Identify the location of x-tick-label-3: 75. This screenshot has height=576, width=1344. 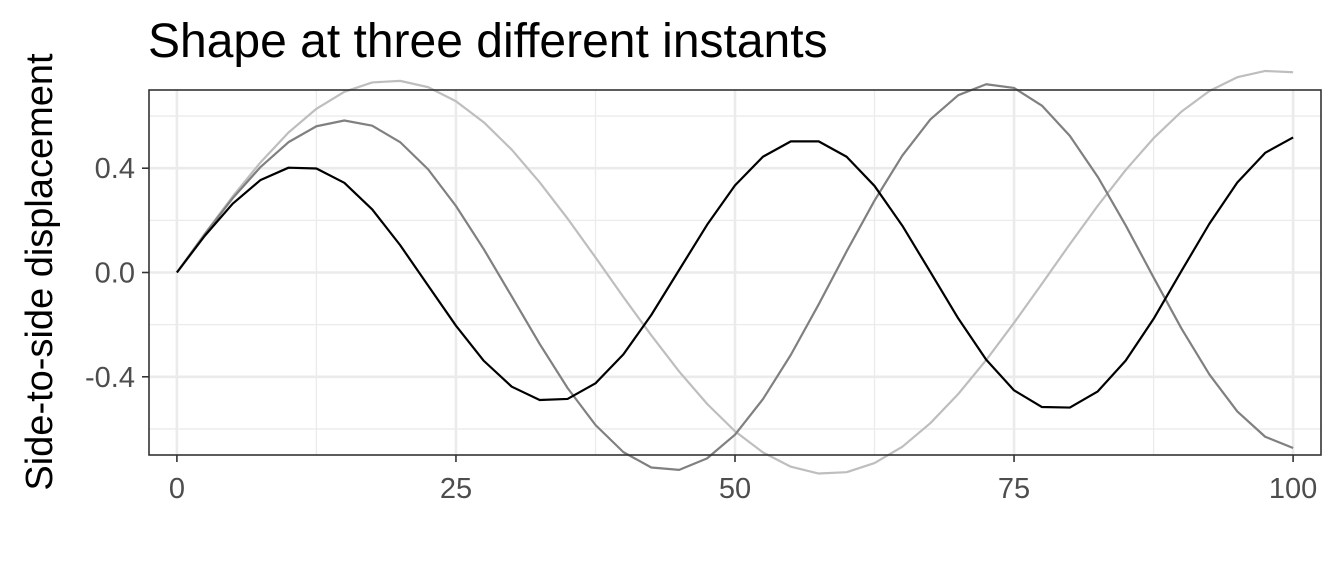
(1014, 489).